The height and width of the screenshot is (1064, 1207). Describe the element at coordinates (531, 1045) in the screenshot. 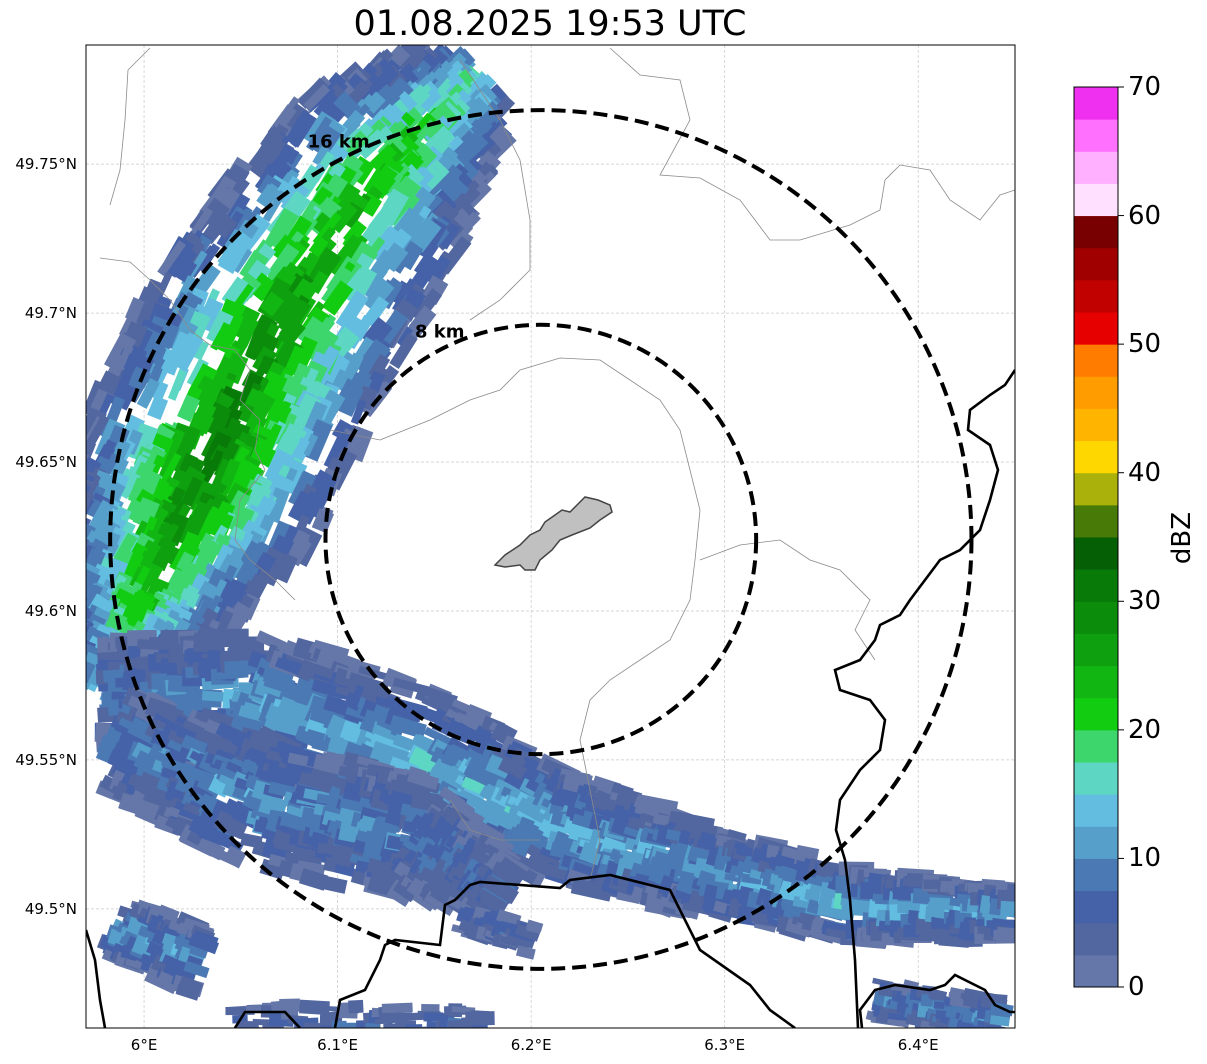

I see `lon-tick-label: 6.2°E` at that location.